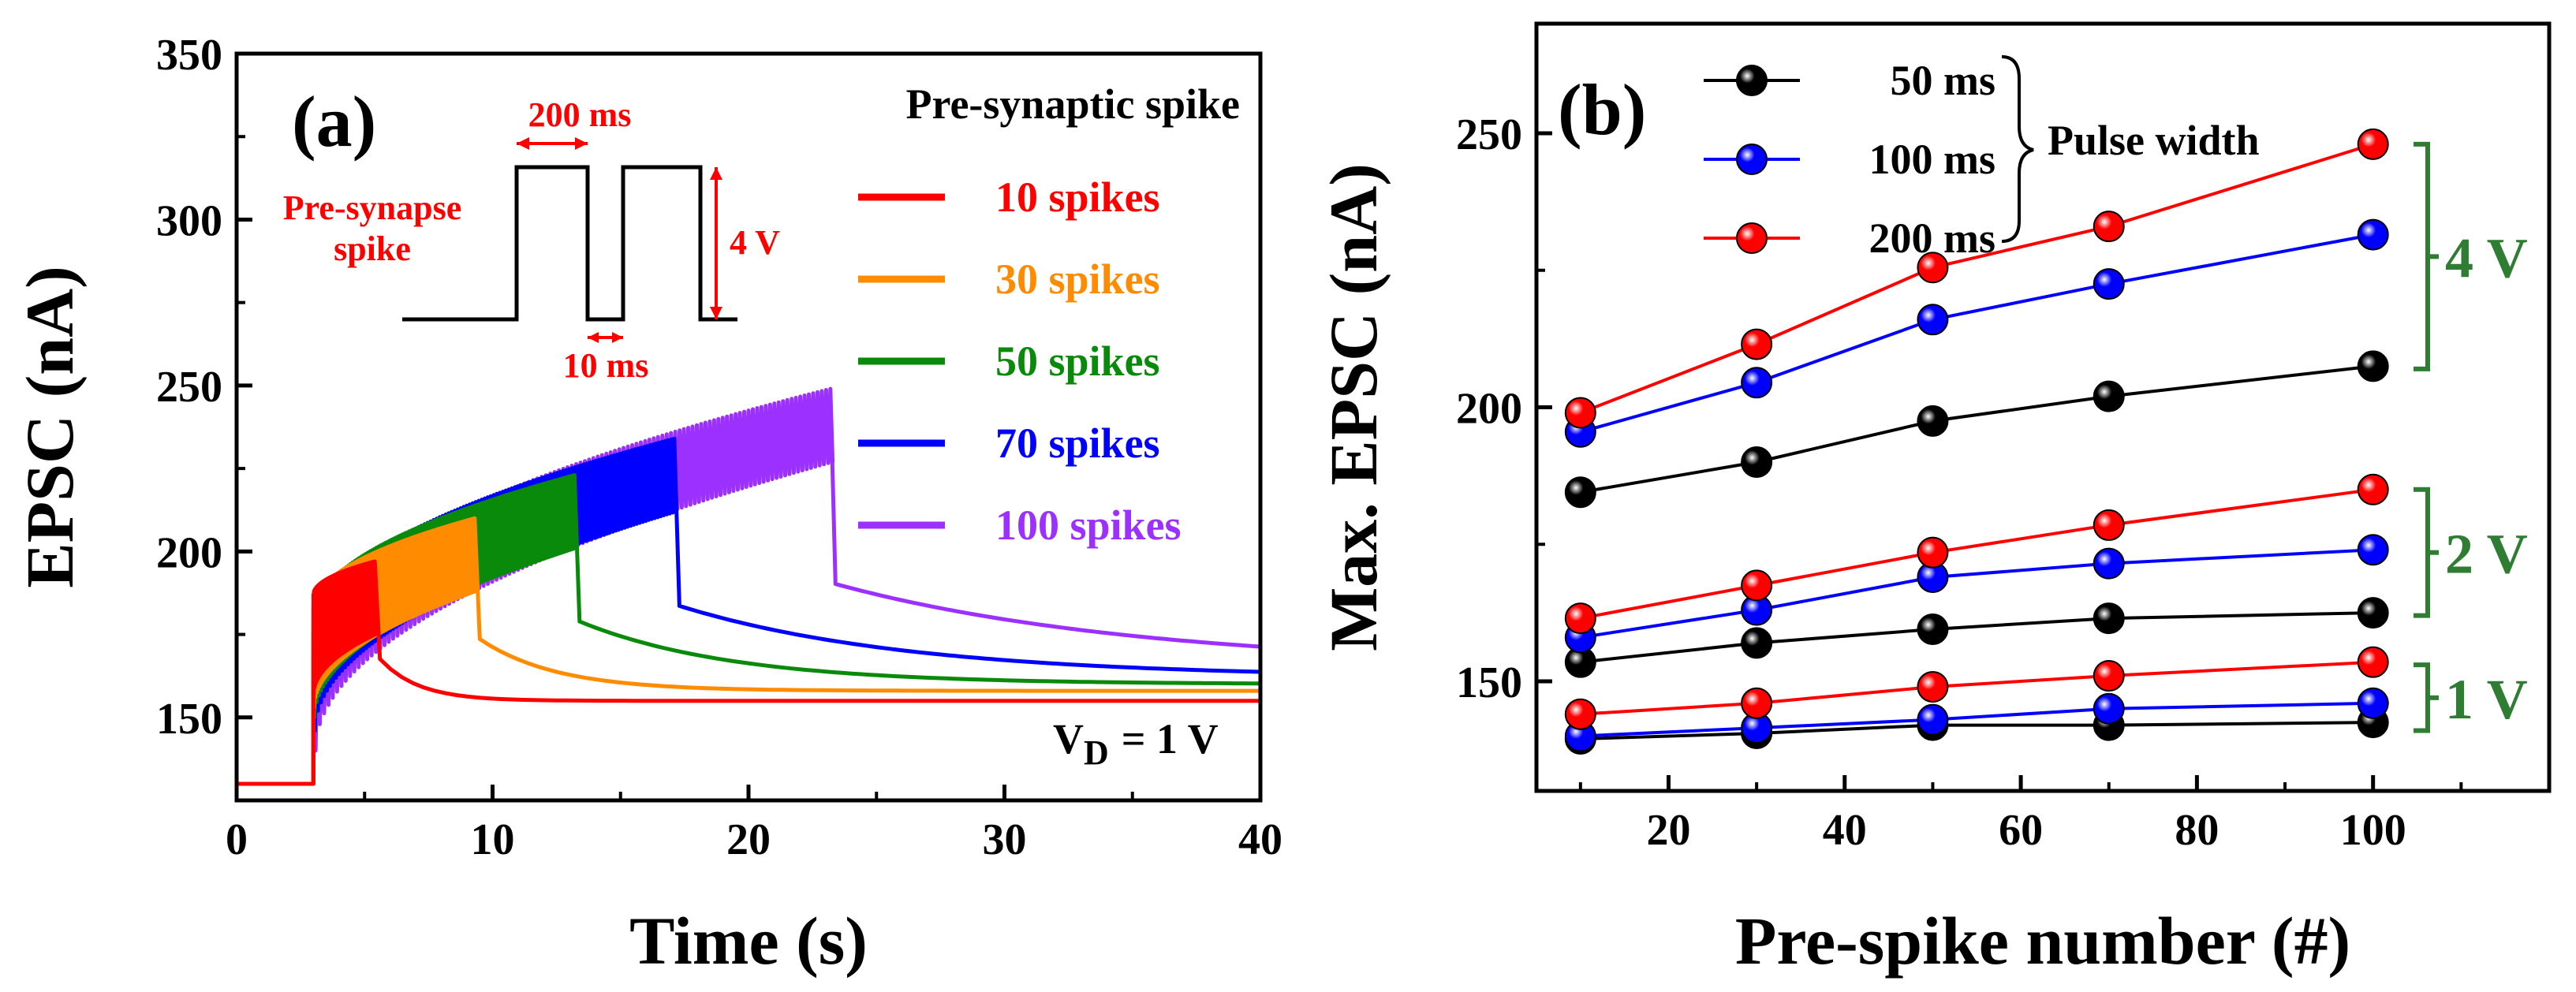 The image size is (2576, 992). What do you see at coordinates (1976, 594) in the screenshot?
I see `panel-b-line-2V-100ms` at bounding box center [1976, 594].